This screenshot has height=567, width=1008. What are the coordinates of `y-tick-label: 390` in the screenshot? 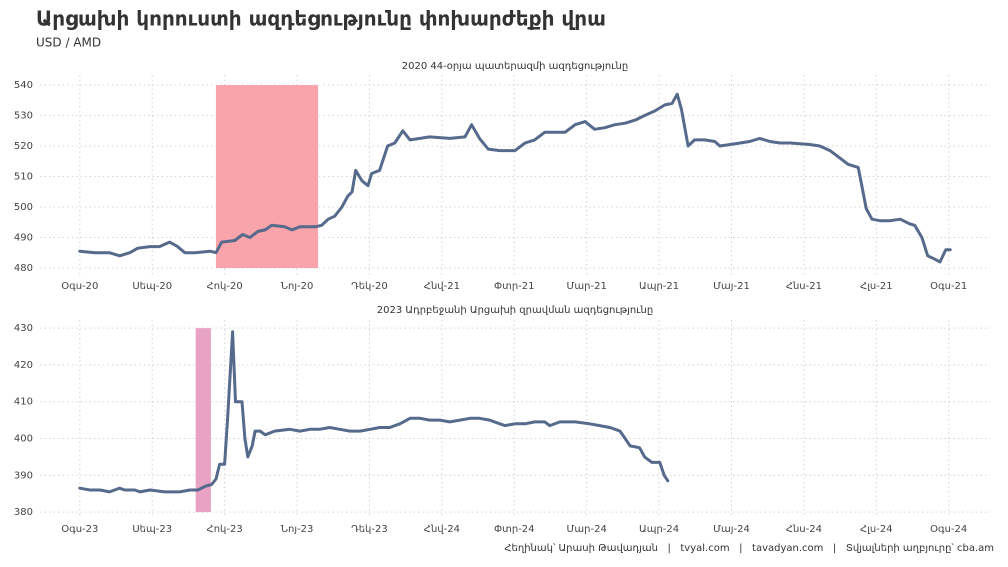 It's located at (23, 475).